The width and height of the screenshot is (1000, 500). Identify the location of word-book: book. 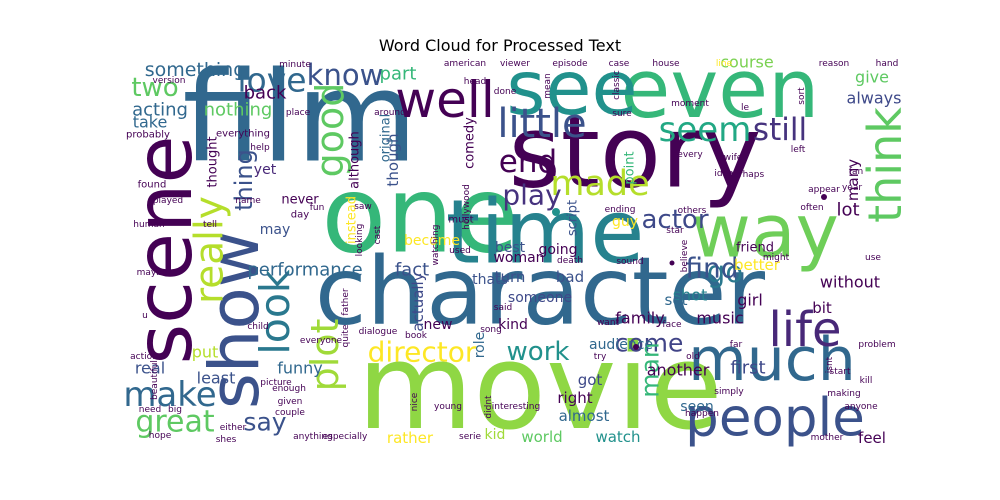
(416, 336).